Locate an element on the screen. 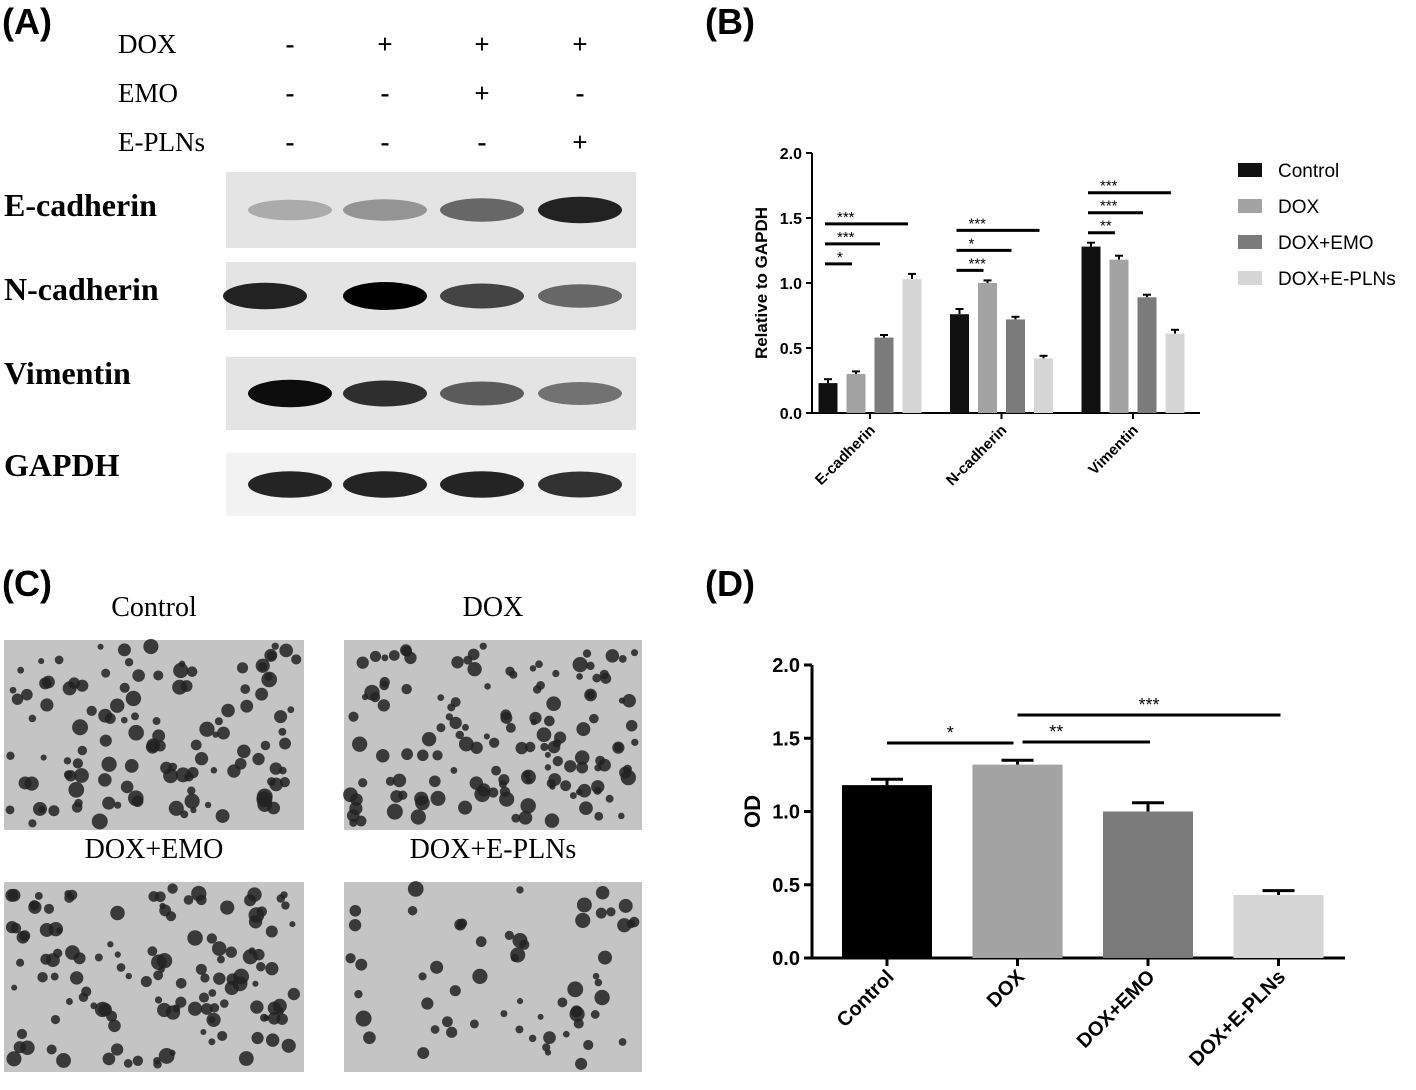  legend-swatch is located at coordinates (1250, 206).